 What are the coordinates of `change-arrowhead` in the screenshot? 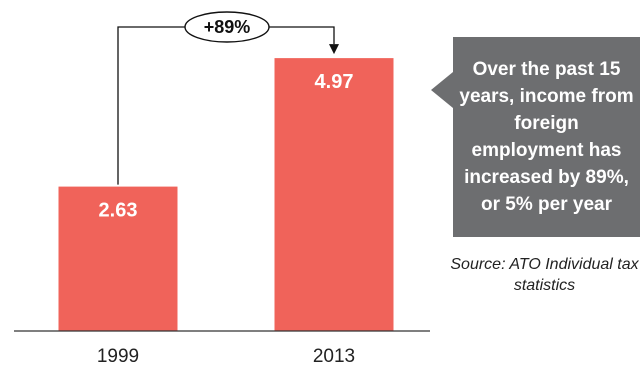 It's located at (334, 49).